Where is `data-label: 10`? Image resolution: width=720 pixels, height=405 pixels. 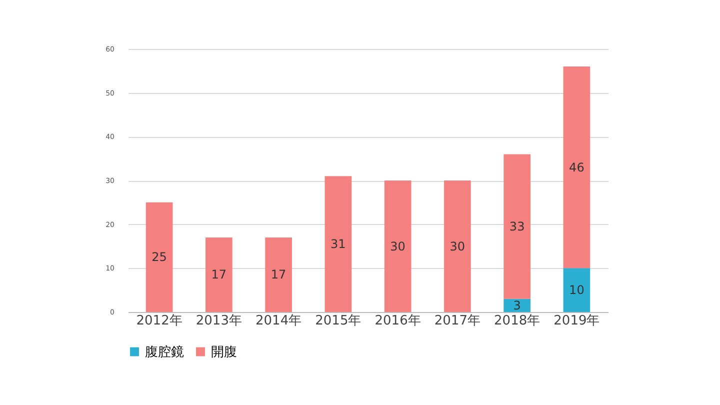
data-label: 10 is located at coordinates (576, 290).